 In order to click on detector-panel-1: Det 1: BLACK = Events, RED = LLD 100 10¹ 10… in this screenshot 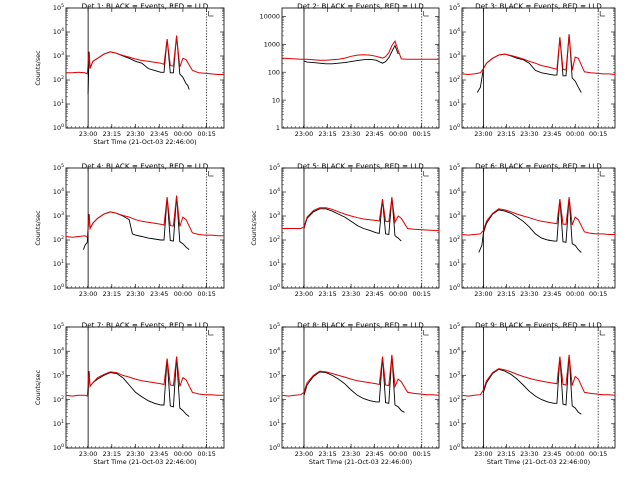, I will do `click(129, 74)`.